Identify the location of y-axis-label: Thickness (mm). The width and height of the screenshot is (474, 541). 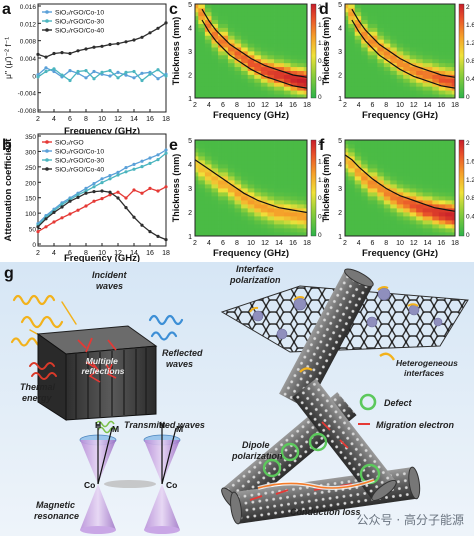
(176, 188).